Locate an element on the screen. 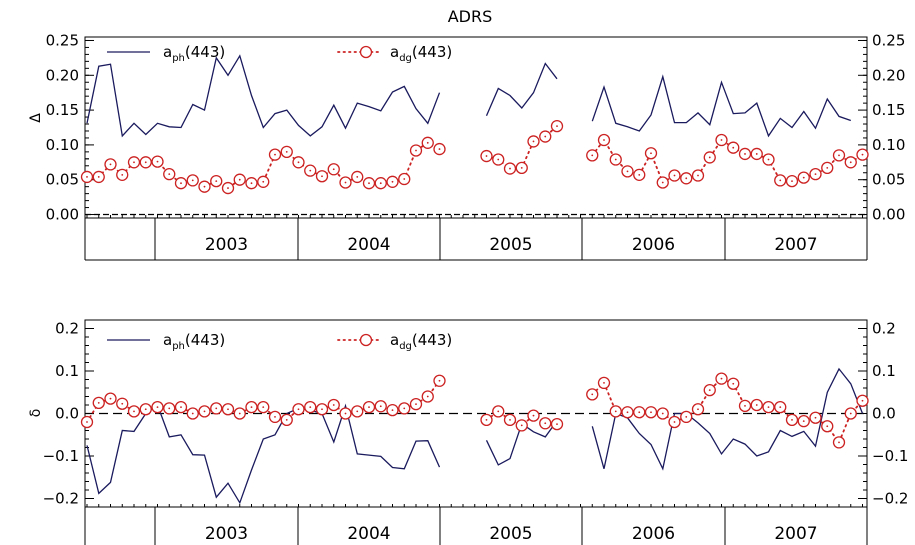 The image size is (915, 545). y-tick-label-left: 0.00 is located at coordinates (62, 215).